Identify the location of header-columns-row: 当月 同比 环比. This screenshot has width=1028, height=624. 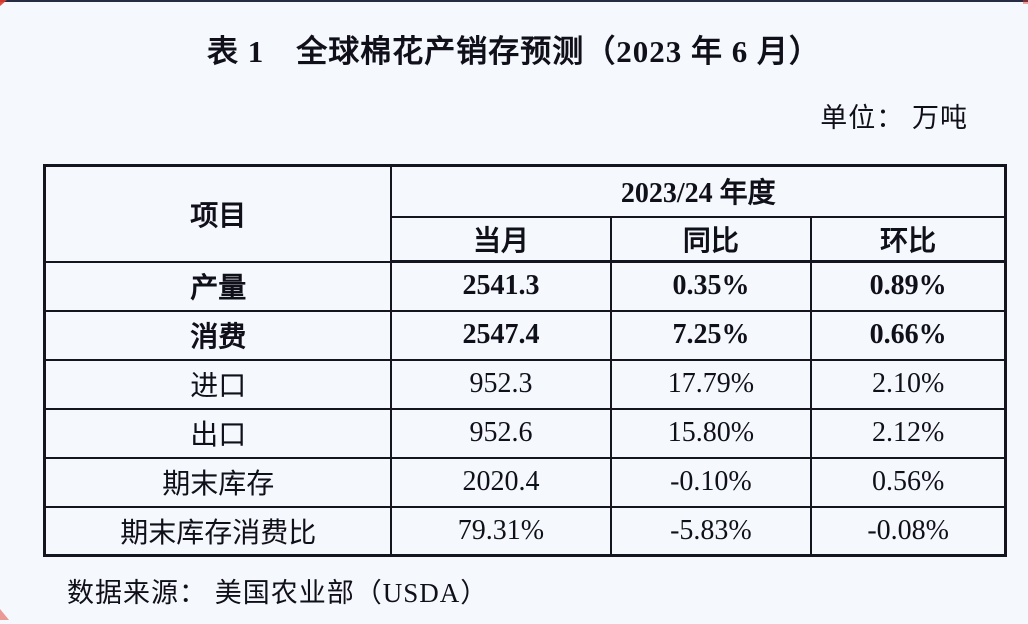
(526, 239).